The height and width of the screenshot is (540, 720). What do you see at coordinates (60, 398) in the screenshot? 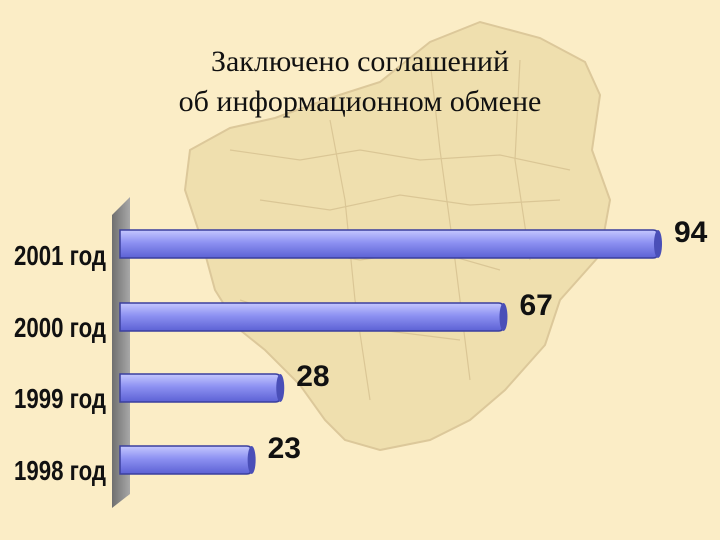
I see `category-label-2: 1999 год` at bounding box center [60, 398].